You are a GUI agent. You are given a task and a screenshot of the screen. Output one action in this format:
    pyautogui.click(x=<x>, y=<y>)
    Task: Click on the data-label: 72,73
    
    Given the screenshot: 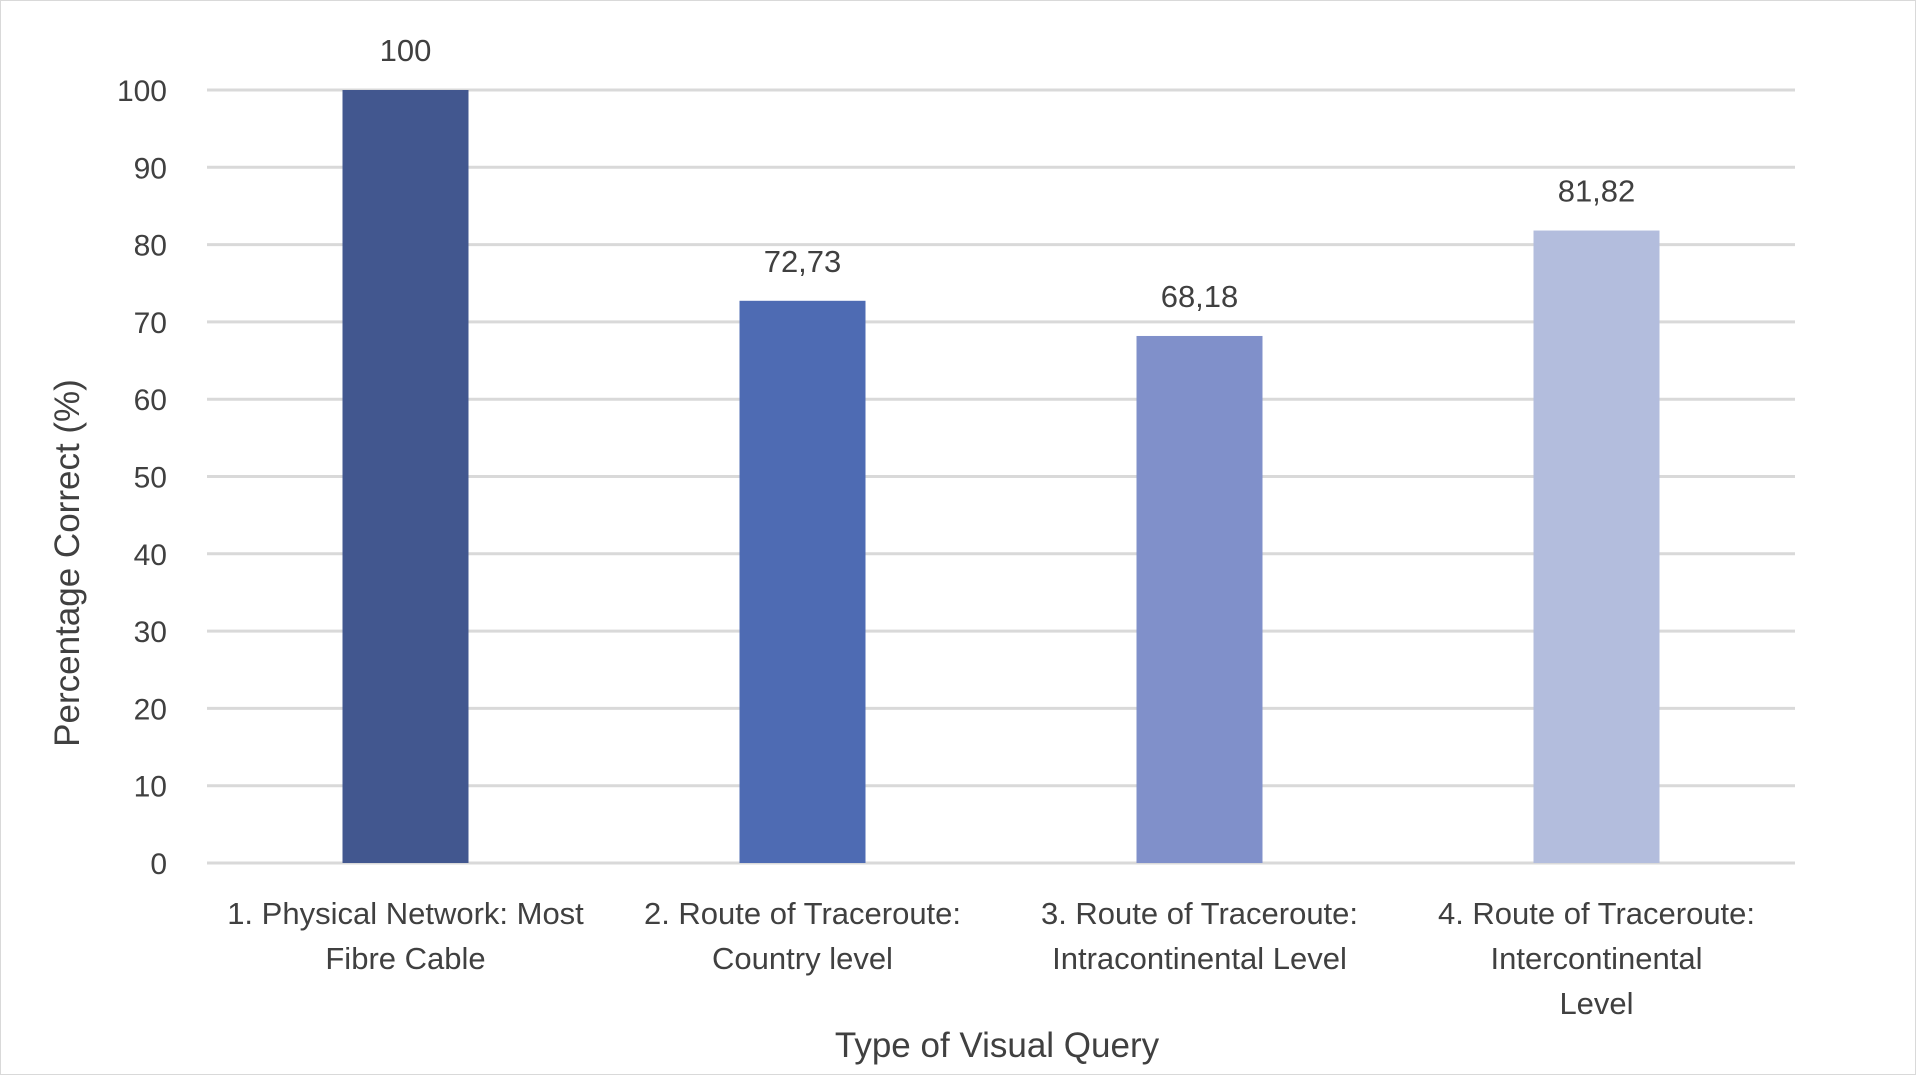 What is the action you would take?
    pyautogui.click(x=803, y=261)
    